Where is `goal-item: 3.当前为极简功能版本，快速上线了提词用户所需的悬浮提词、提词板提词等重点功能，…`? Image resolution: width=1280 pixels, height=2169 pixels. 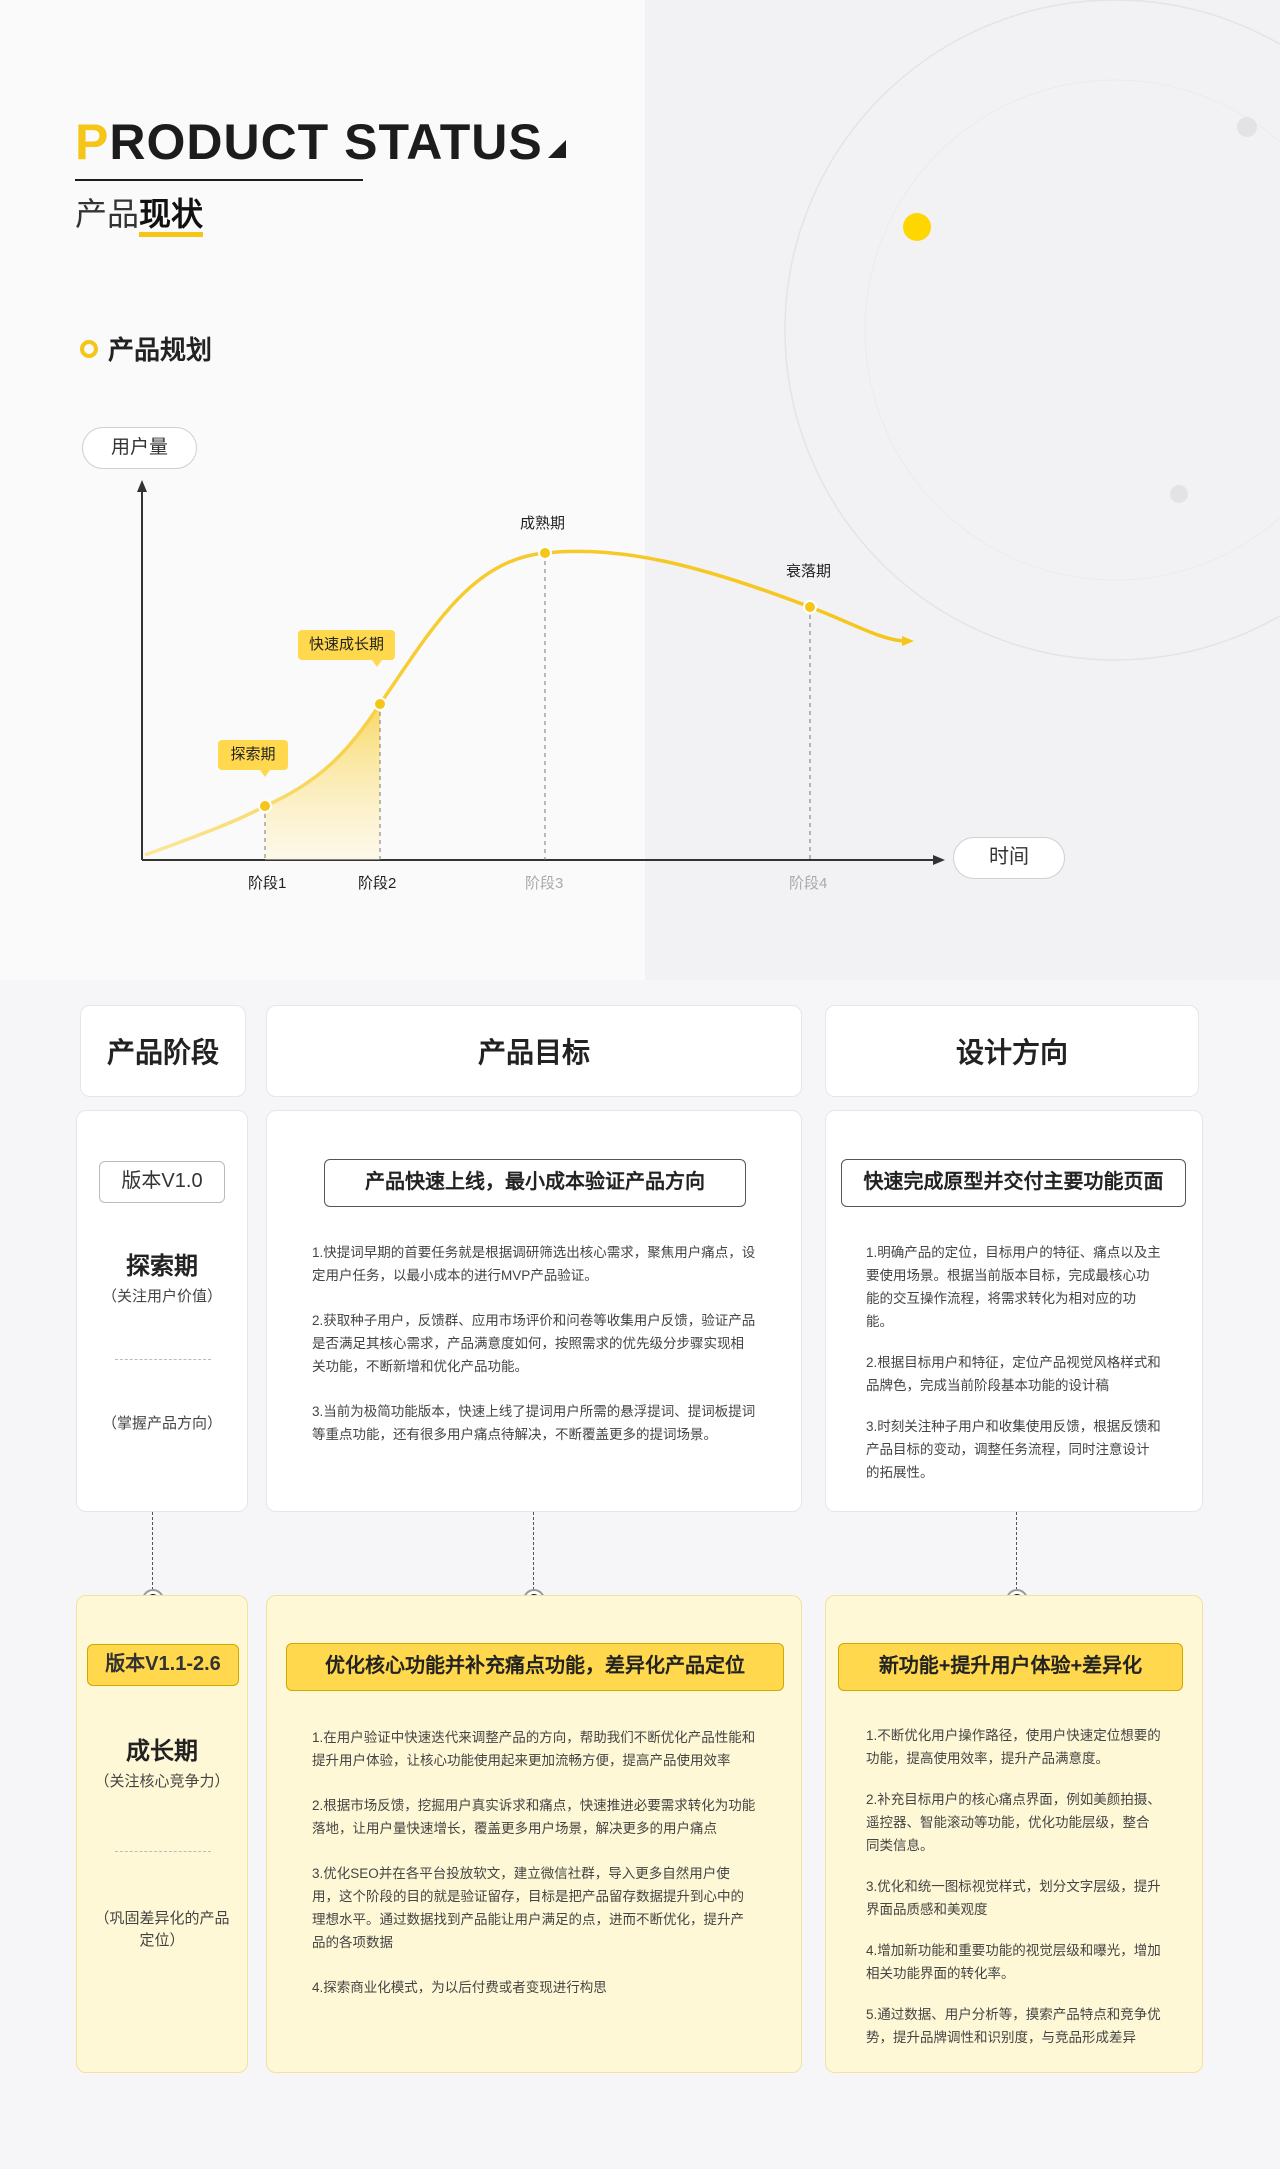 goal-item: 3.当前为极简功能版本，快速上线了提词用户所需的悬浮提词、提词板提词等重点功能，… is located at coordinates (534, 1423).